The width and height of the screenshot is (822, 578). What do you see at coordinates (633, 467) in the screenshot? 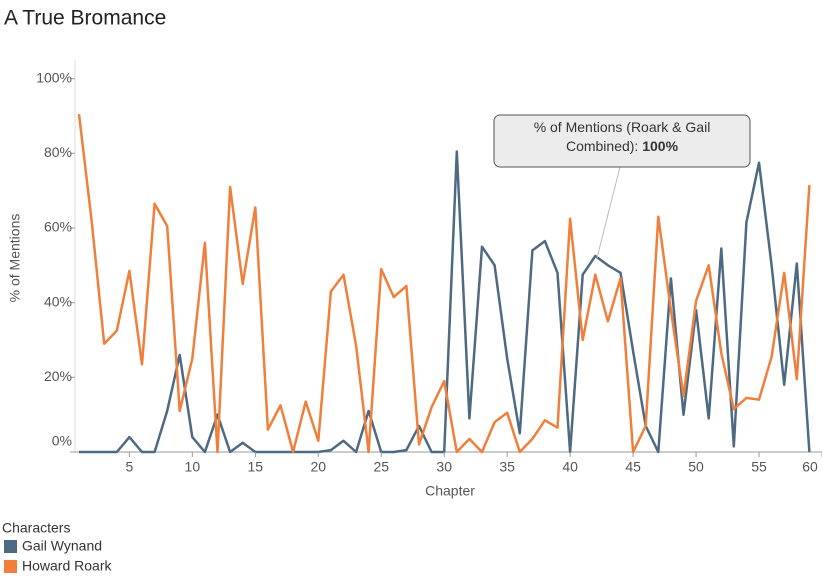
I see `x-tick-label: 45` at bounding box center [633, 467].